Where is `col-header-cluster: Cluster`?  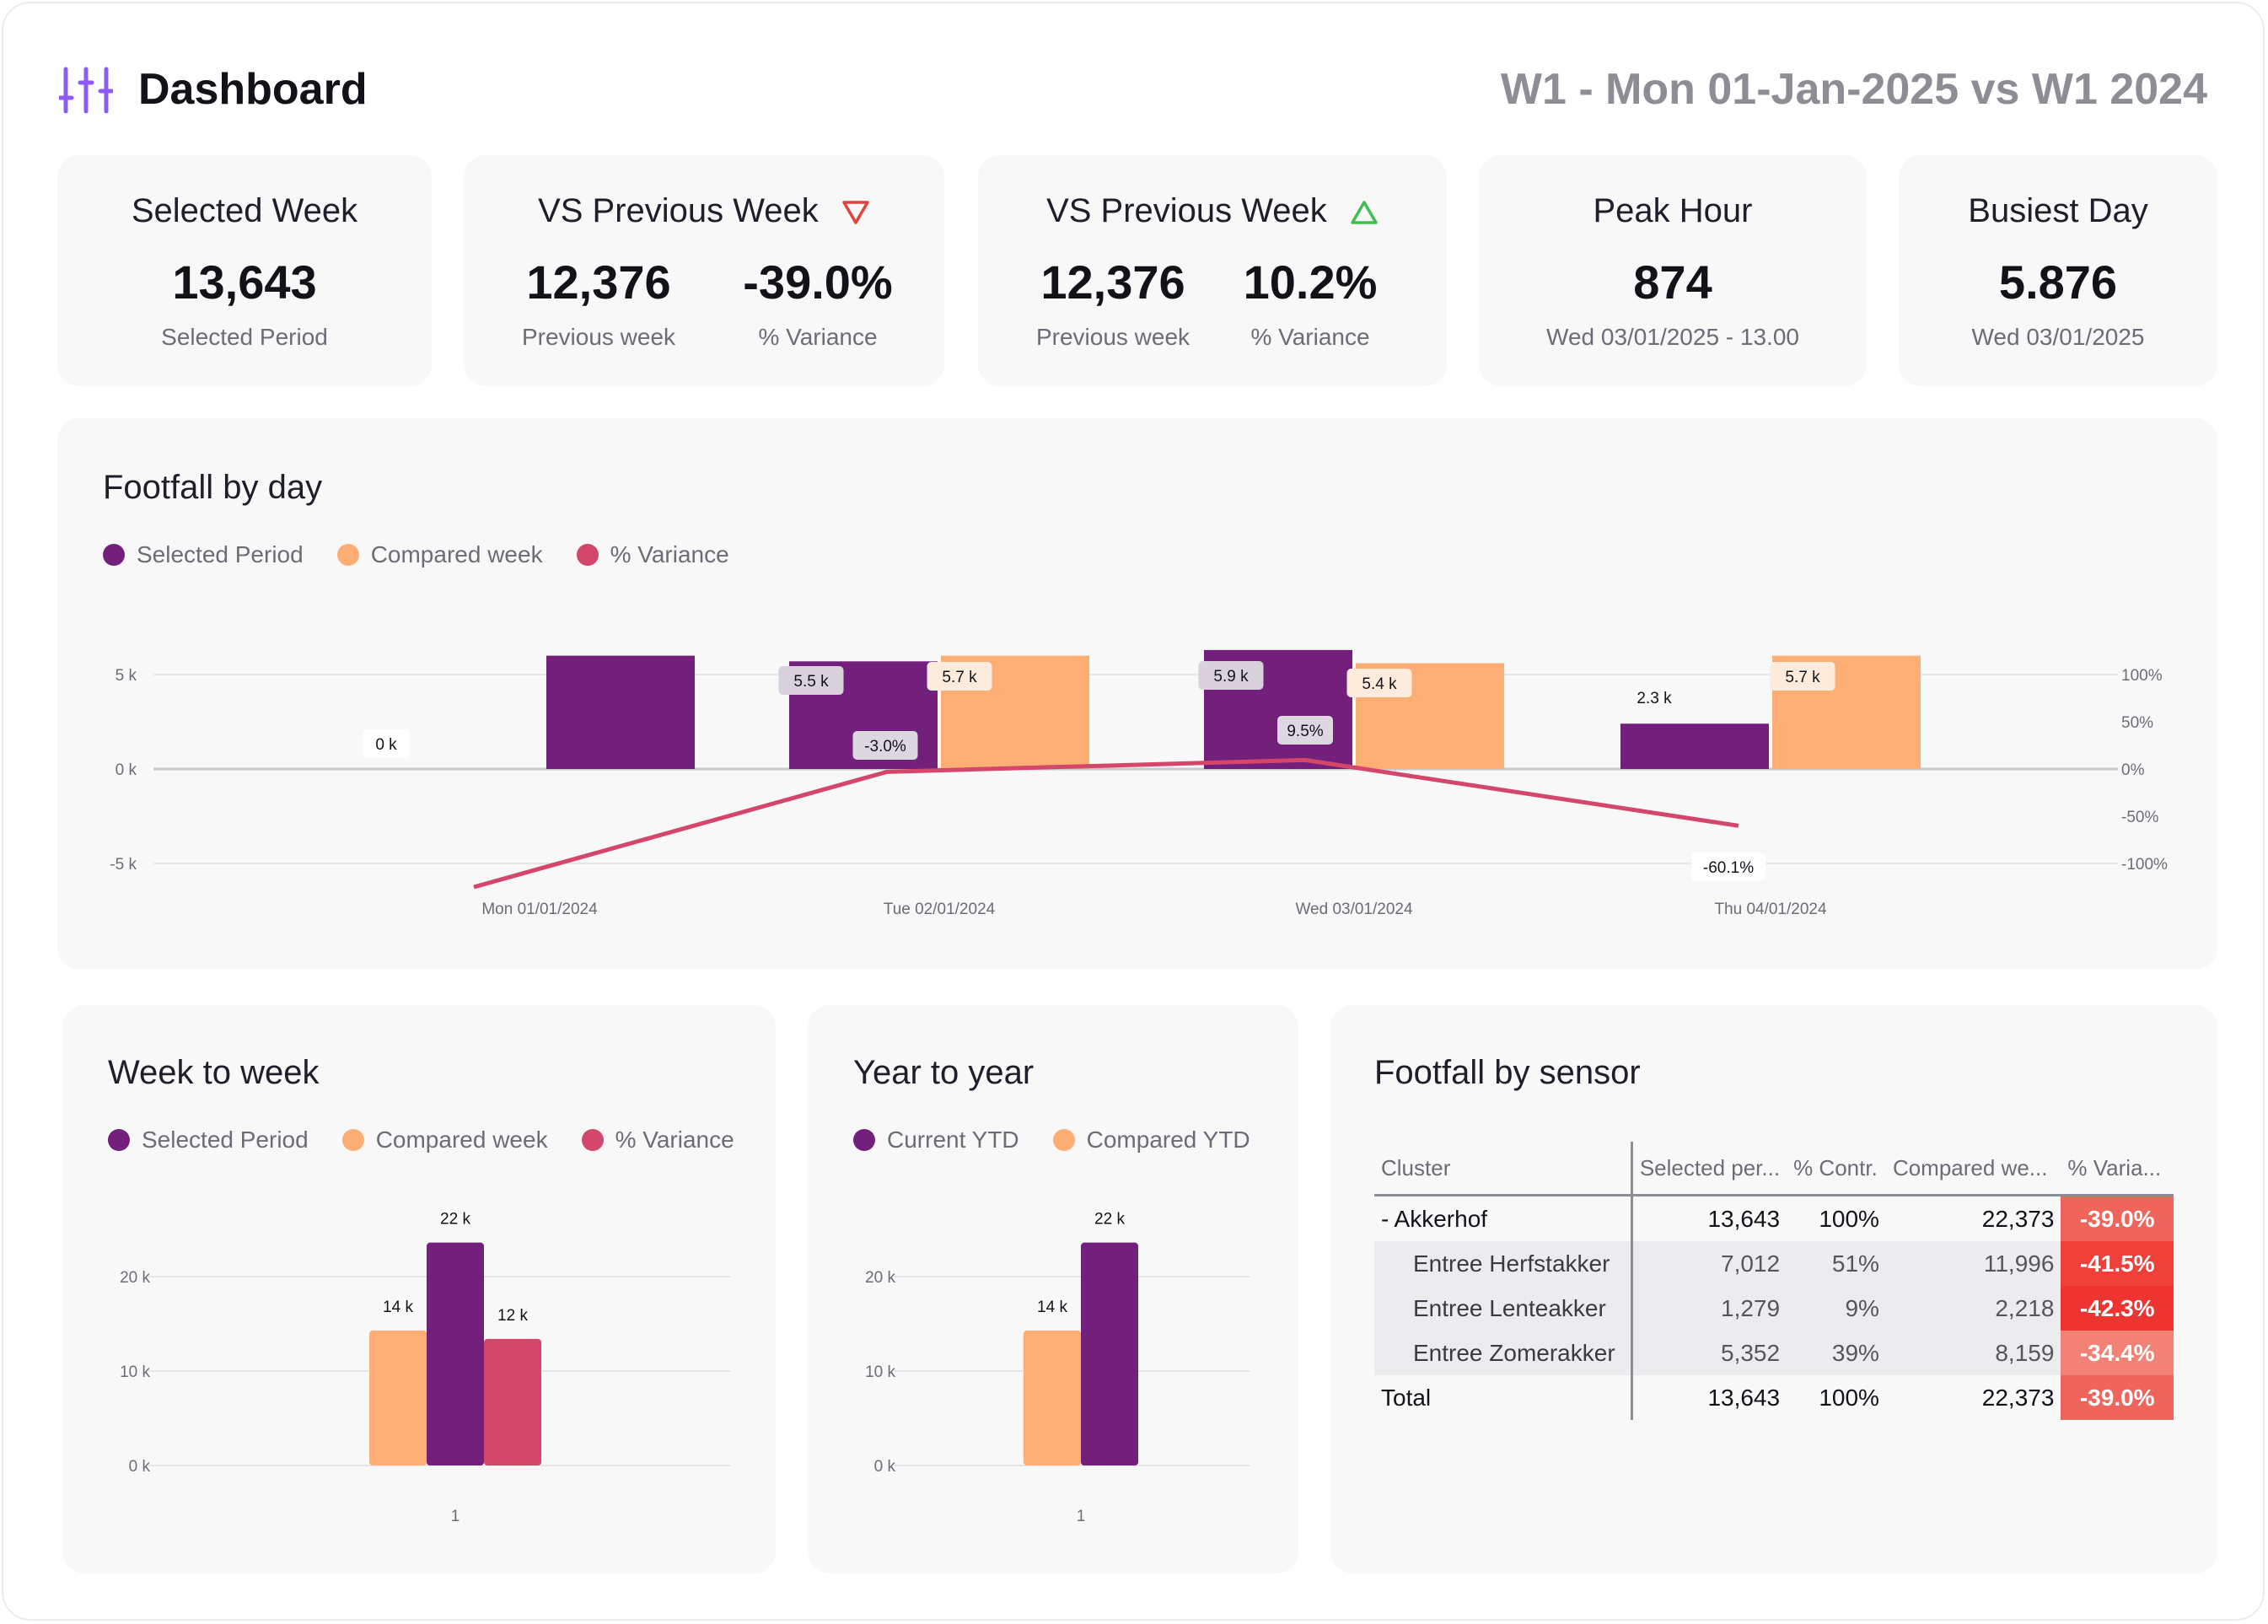
col-header-cluster: Cluster is located at coordinates (1503, 1169).